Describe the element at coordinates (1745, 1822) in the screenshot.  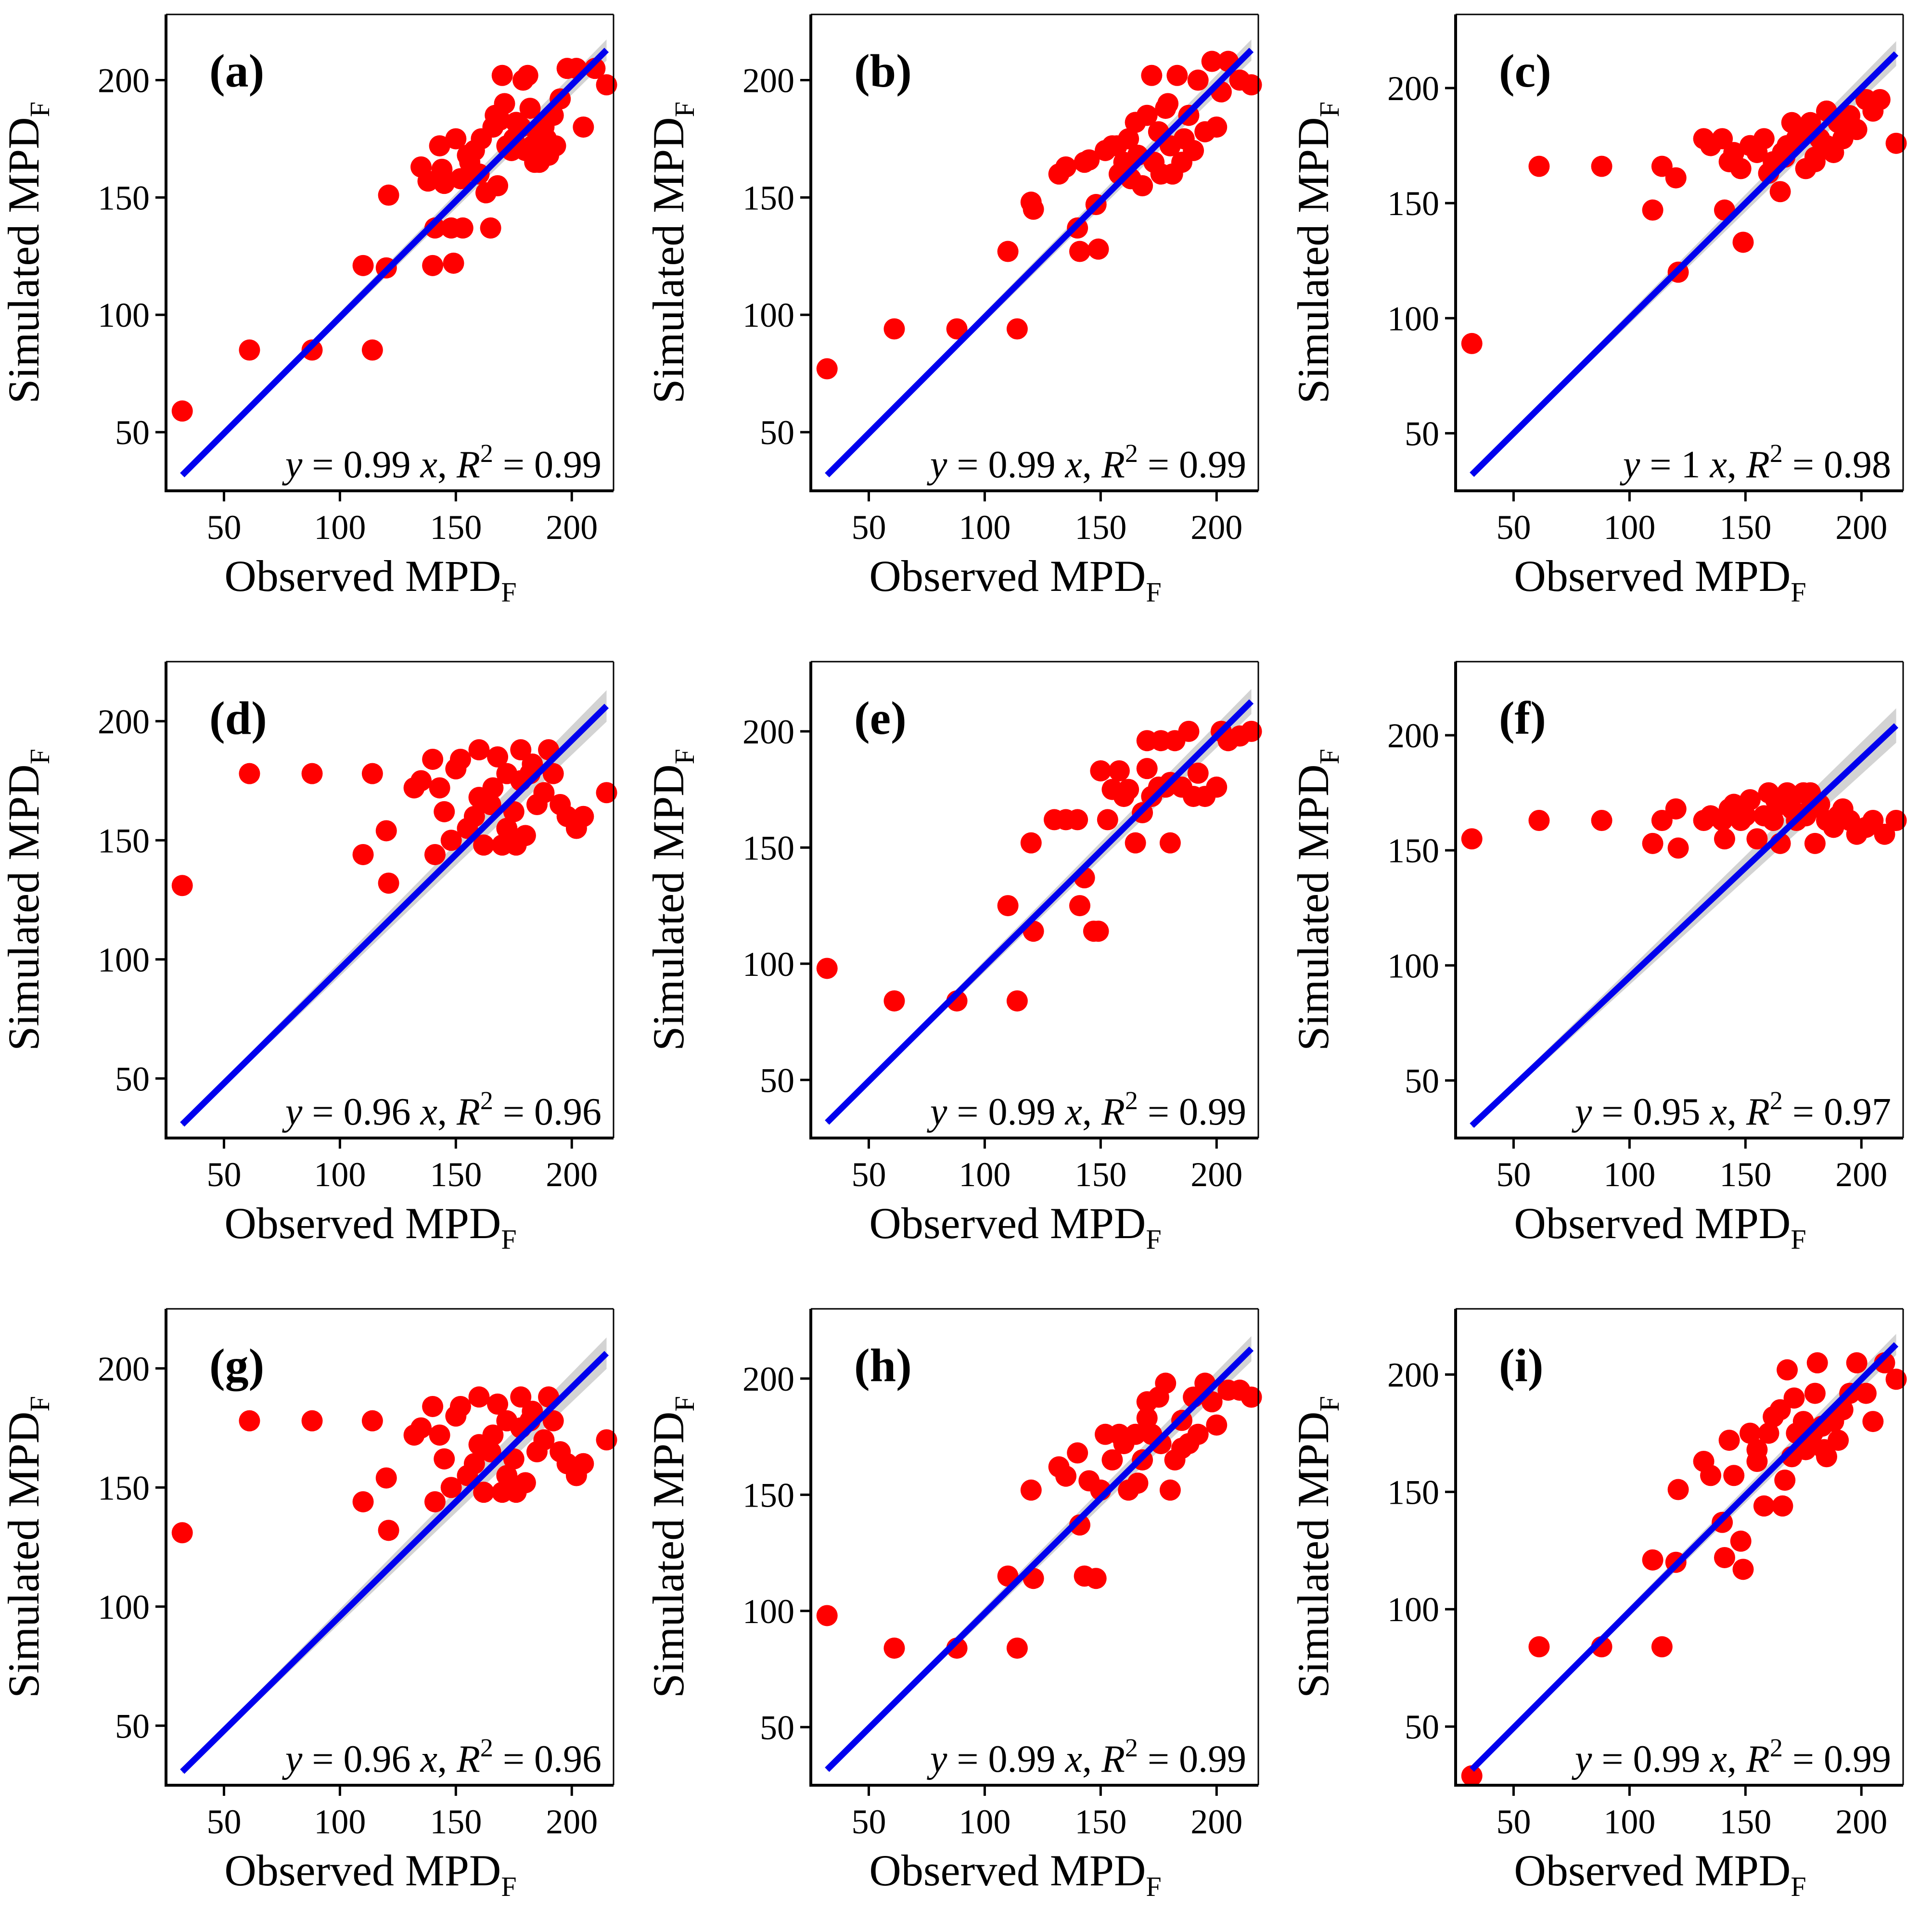
I see `x-tick-label: 150` at that location.